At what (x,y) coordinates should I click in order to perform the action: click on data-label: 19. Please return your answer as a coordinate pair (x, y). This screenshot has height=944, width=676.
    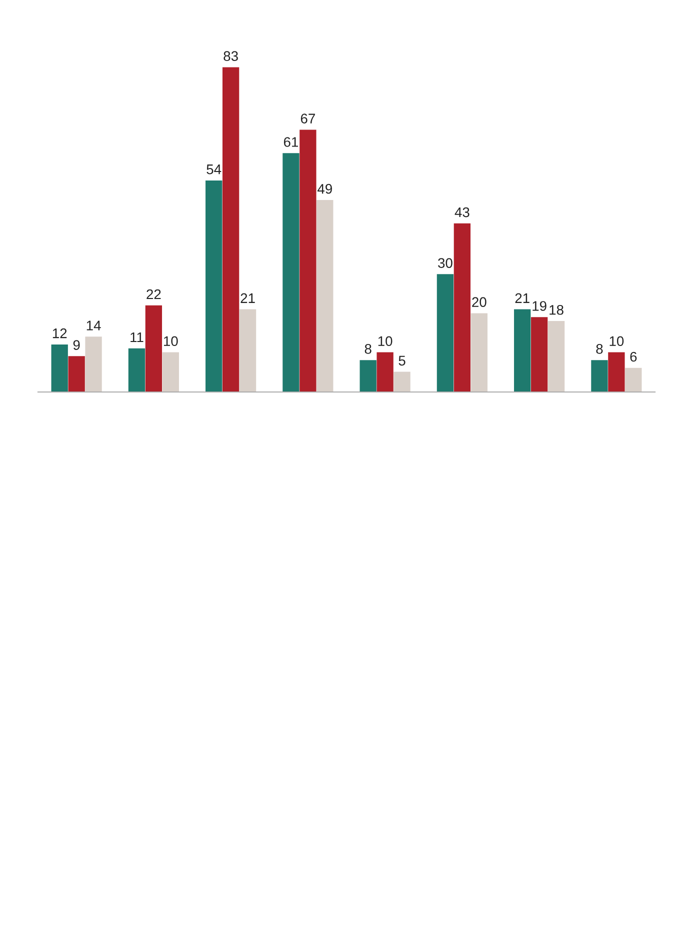
    Looking at the image, I should click on (539, 306).